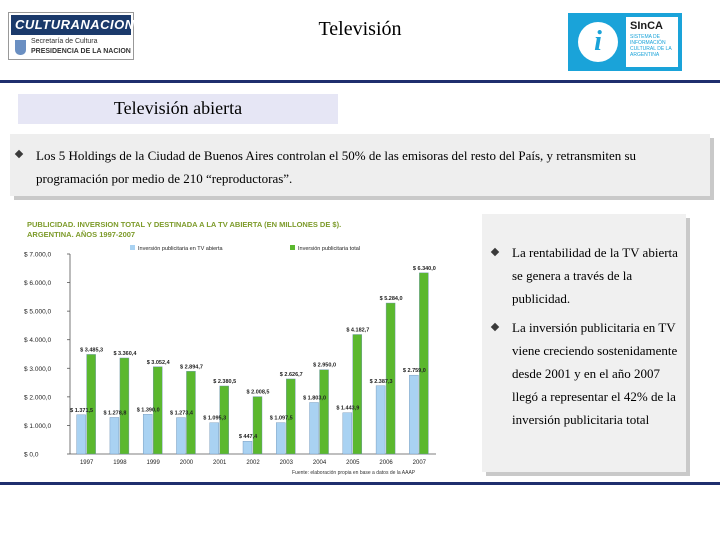 This screenshot has height=540, width=720. I want to click on x-tick-label: 2006, so click(386, 463).